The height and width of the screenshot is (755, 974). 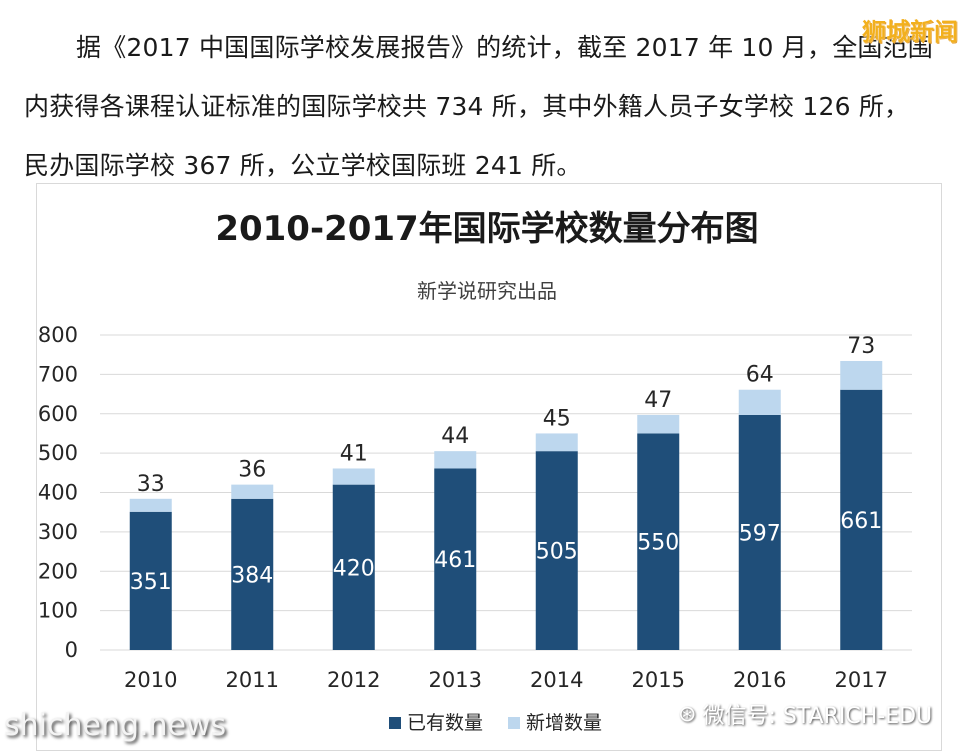 I want to click on x-tick-label: 2017, so click(x=861, y=680).